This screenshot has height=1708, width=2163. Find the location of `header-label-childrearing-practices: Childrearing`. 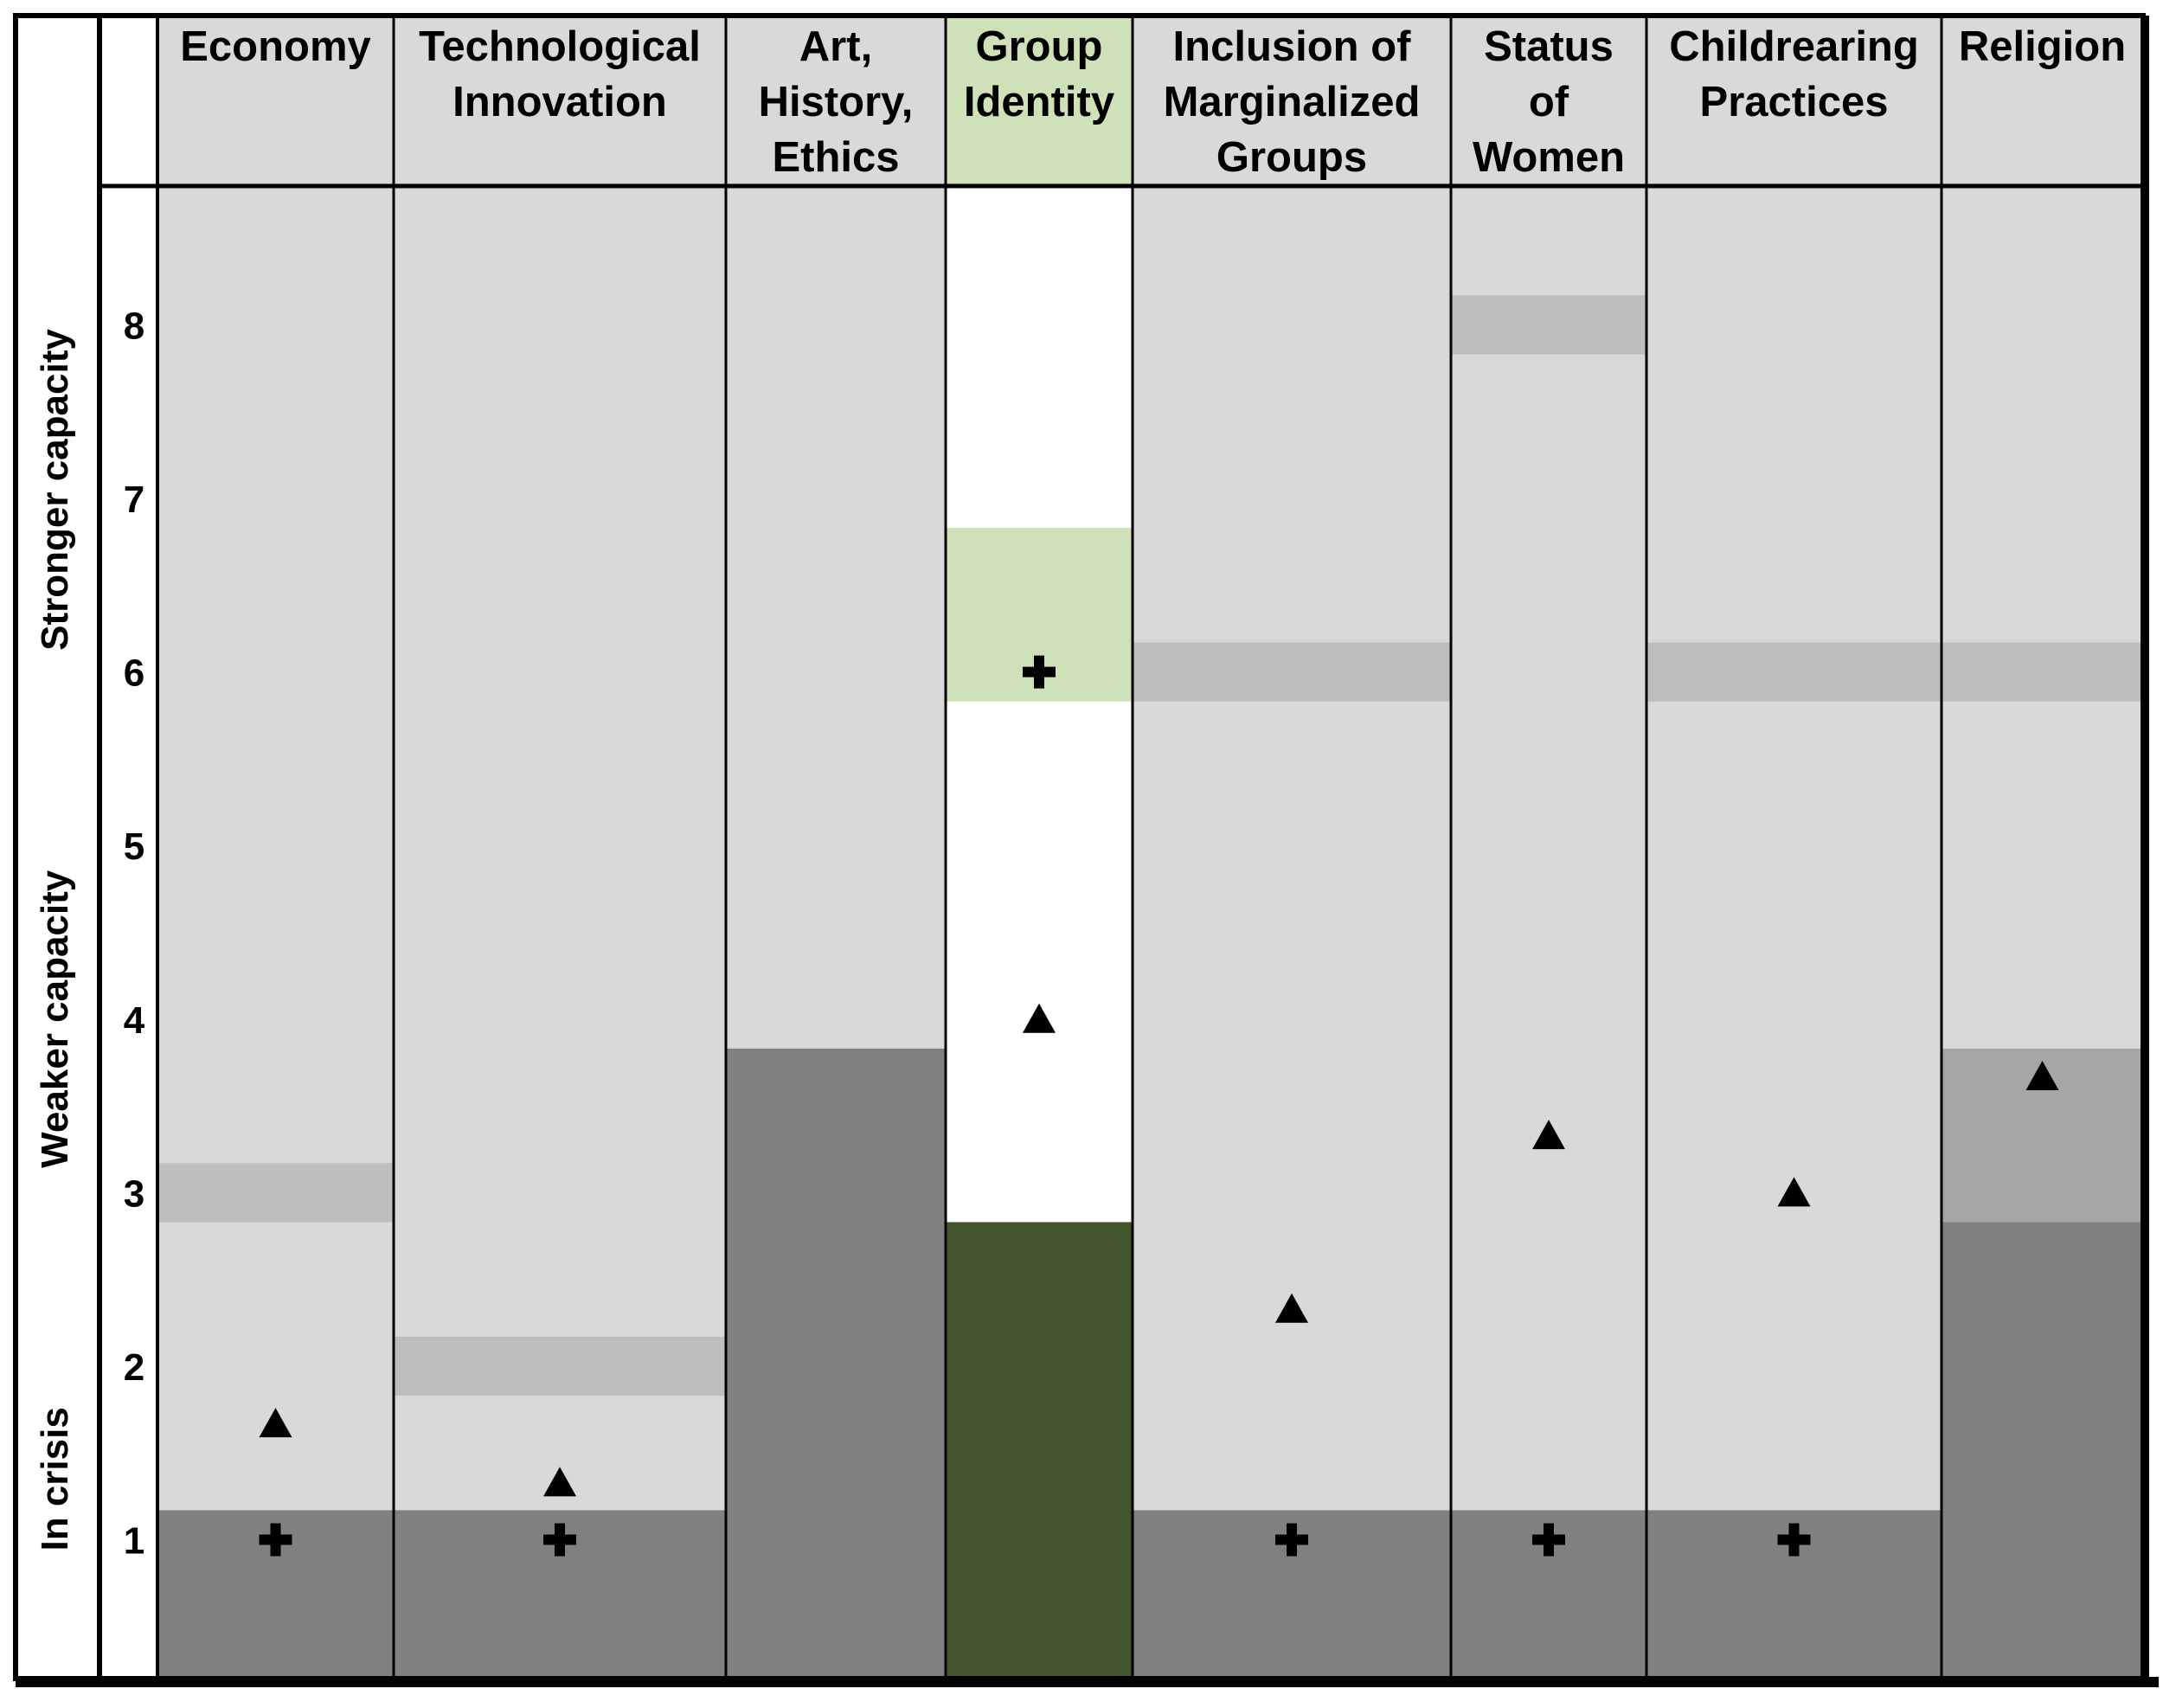

header-label-childrearing-practices: Childrearing is located at coordinates (1794, 47).